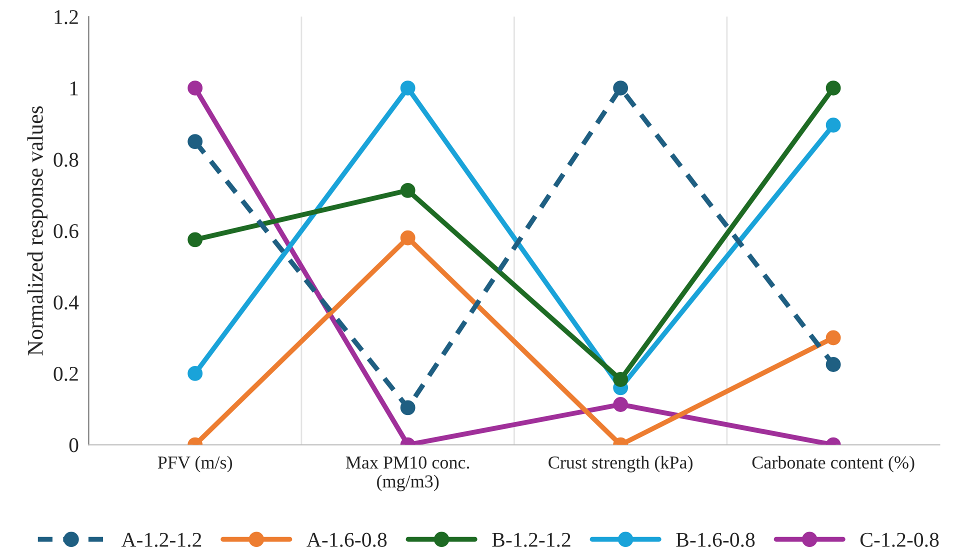 The image size is (954, 556). I want to click on y-tick-label: 1, so click(74, 89).